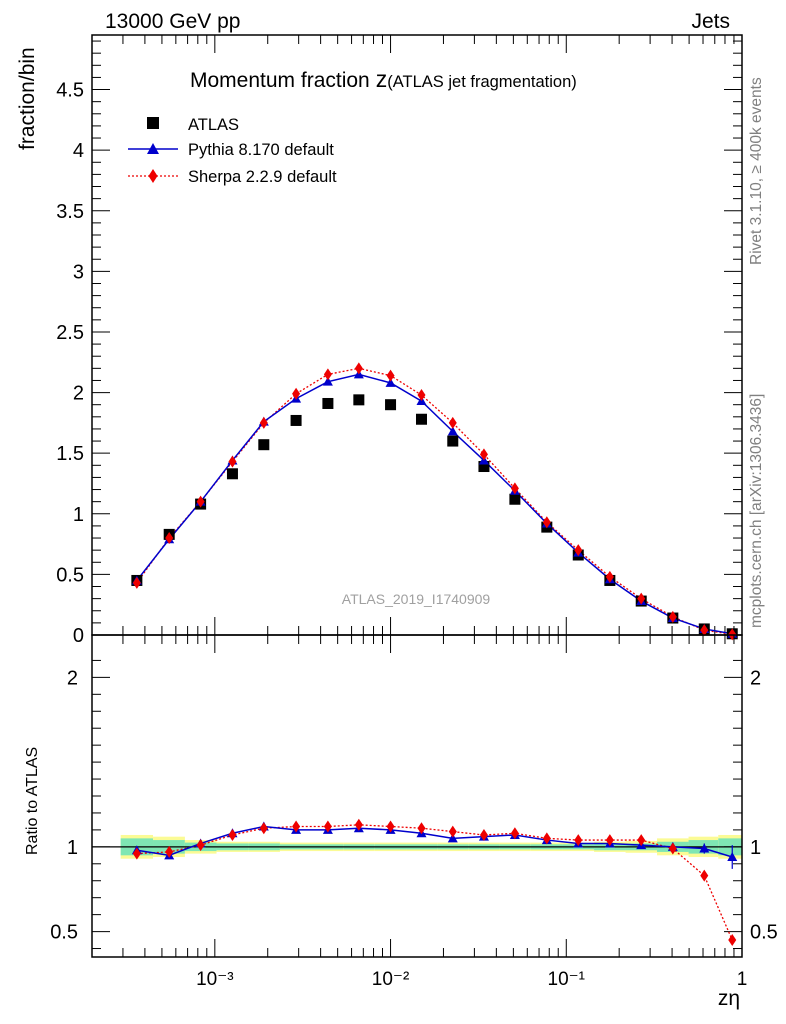 The image size is (786, 1024). What do you see at coordinates (78, 515) in the screenshot?
I see `y-tick-label: 1` at bounding box center [78, 515].